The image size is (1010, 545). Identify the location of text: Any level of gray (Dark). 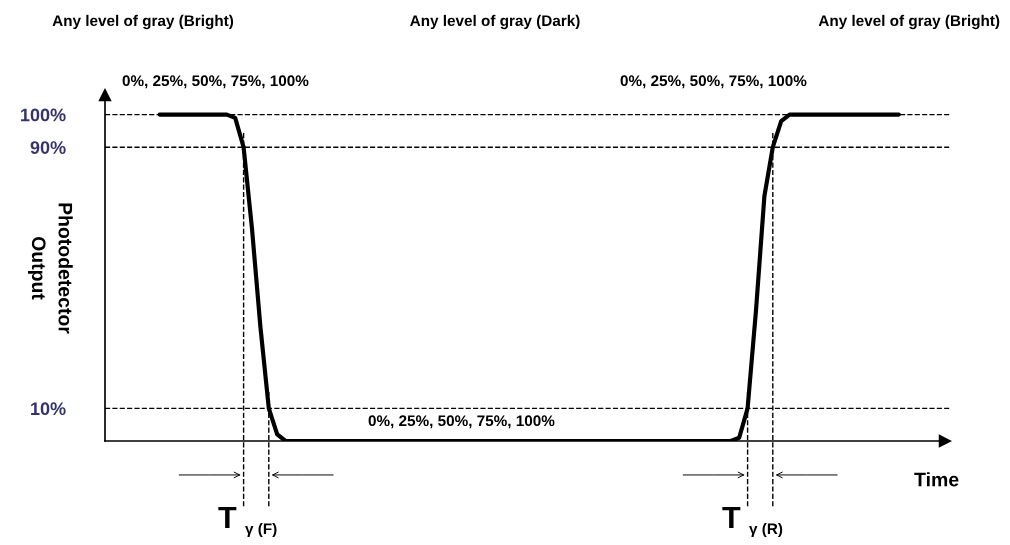
(495, 22).